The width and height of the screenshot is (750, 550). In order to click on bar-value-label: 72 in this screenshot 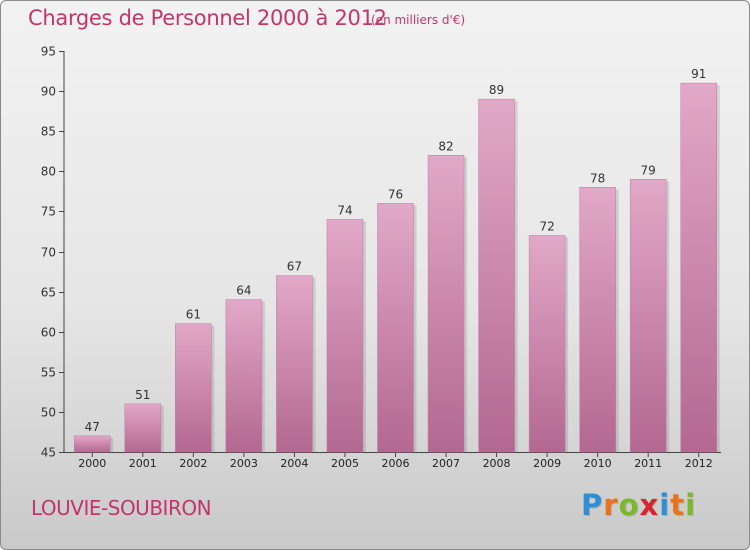, I will do `click(546, 226)`.